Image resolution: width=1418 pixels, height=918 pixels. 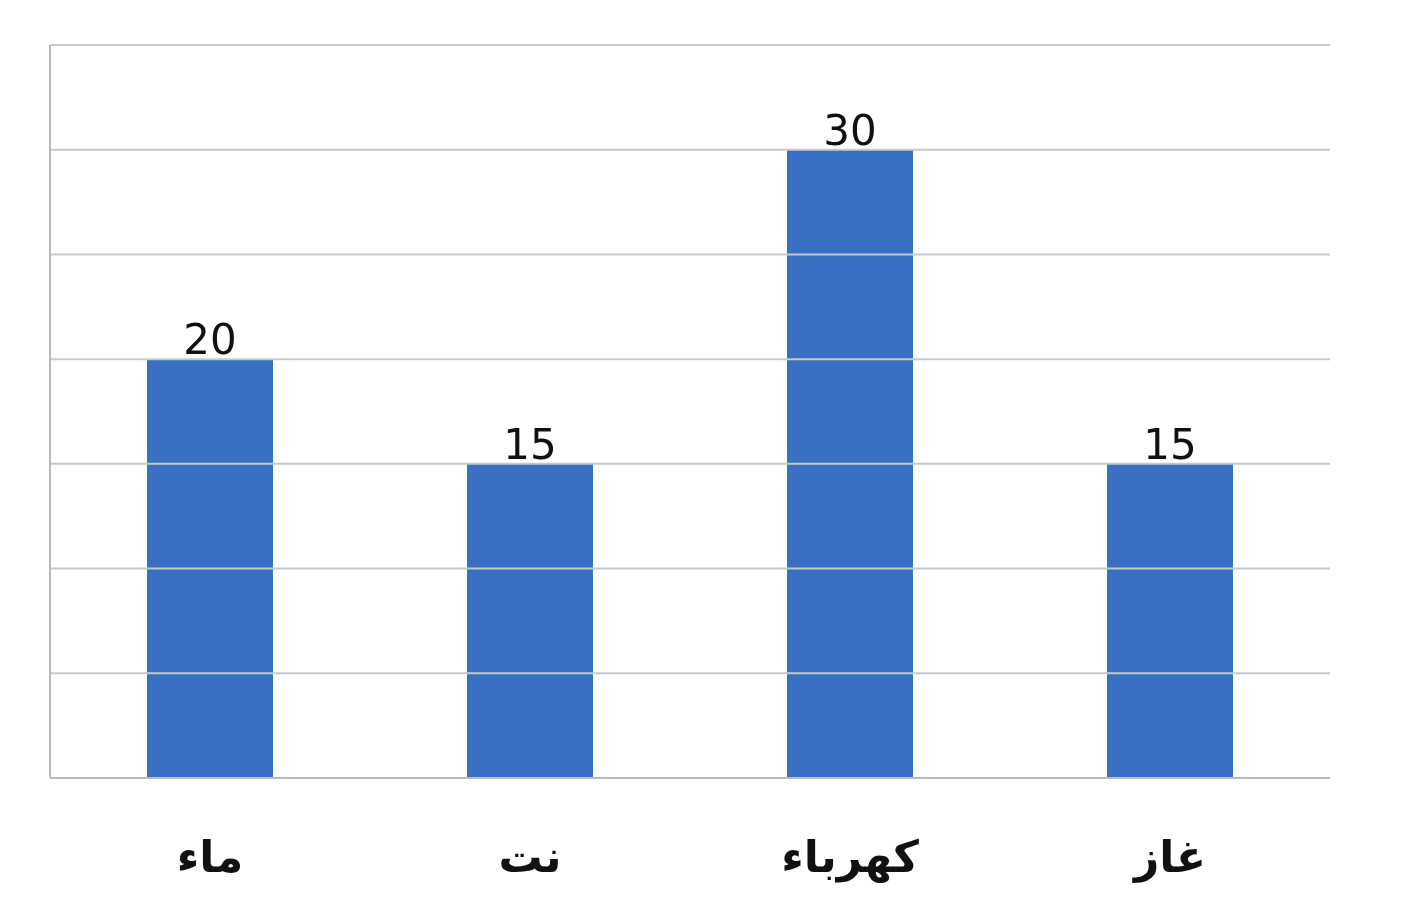 I want to click on data-label: 20, so click(x=210, y=340).